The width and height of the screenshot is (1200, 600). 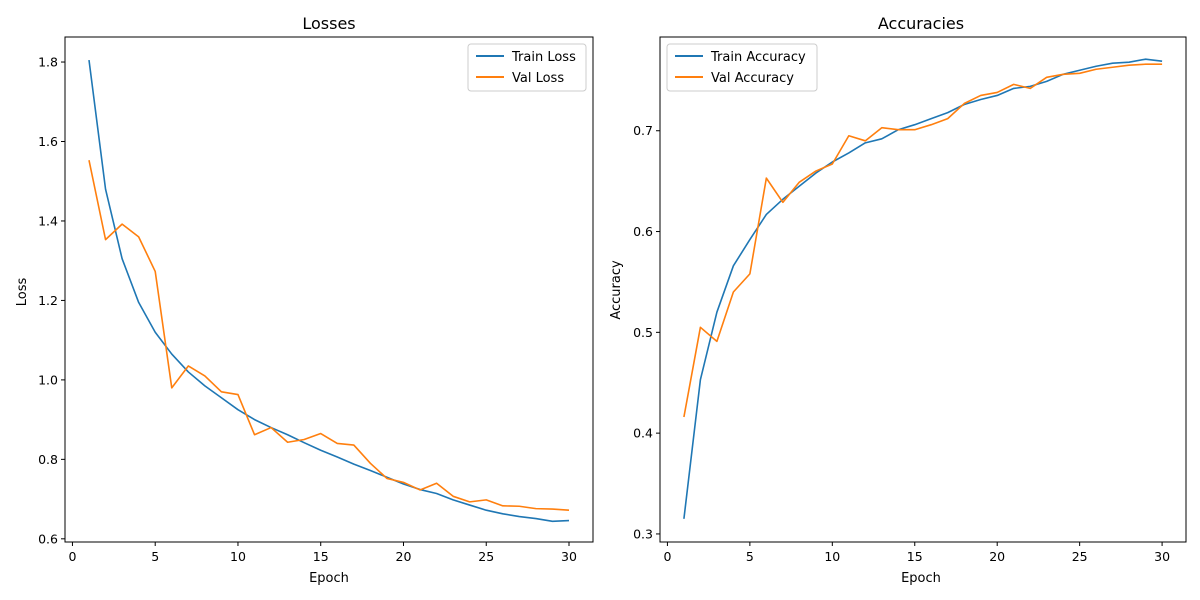 What do you see at coordinates (758, 57) in the screenshot?
I see `legend-label-train-accuracy: Train Accuracy` at bounding box center [758, 57].